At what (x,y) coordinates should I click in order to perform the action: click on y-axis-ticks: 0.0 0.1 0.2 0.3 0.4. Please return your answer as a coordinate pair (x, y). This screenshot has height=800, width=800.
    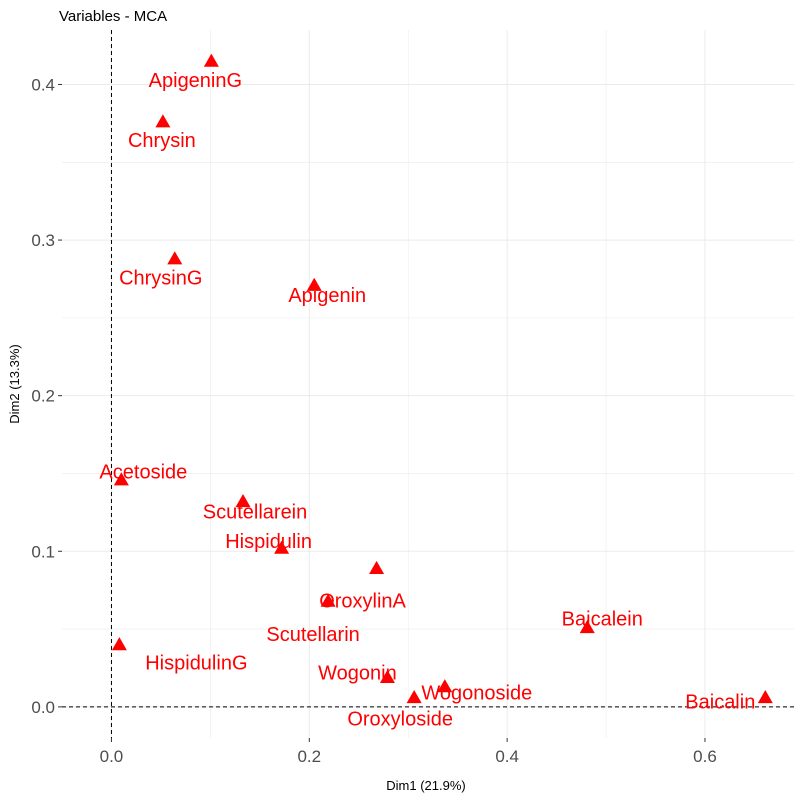
    Looking at the image, I should click on (46, 396).